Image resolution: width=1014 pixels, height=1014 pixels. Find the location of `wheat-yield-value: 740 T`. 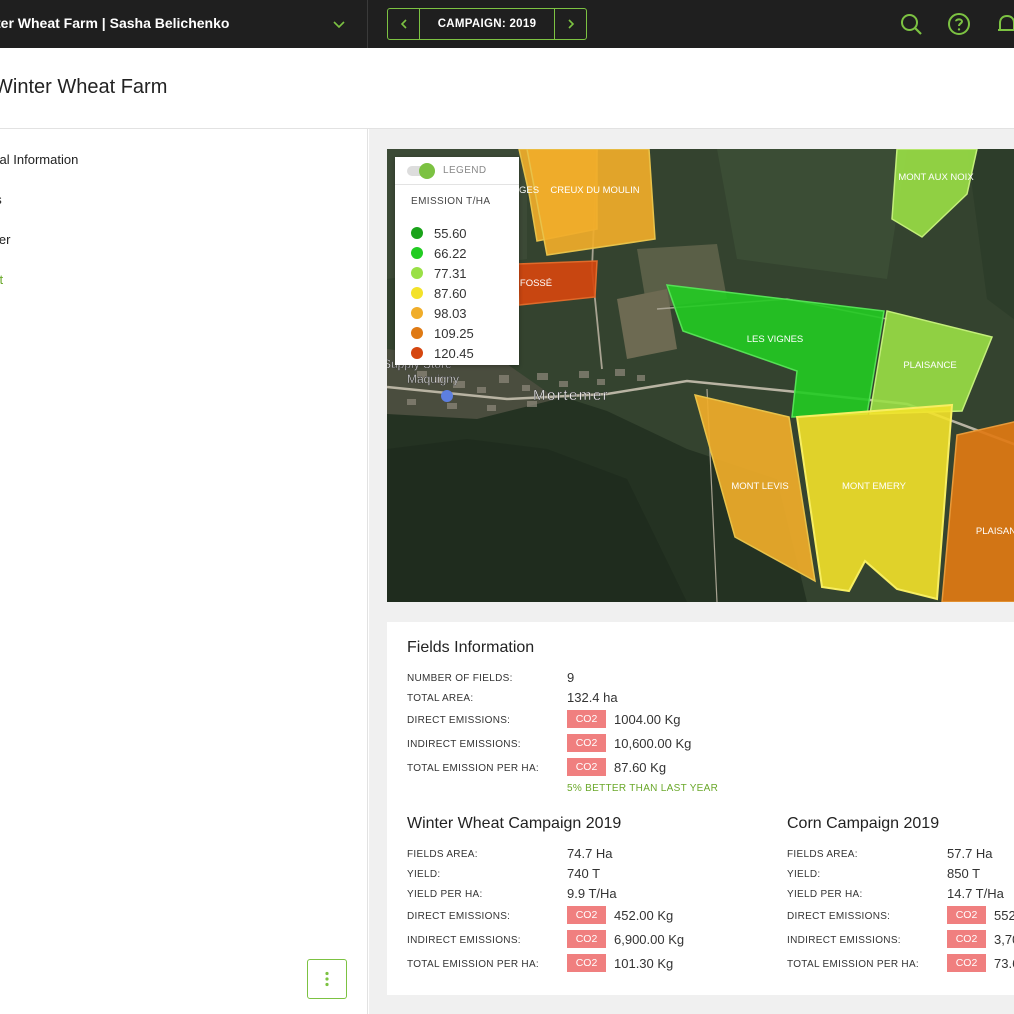

wheat-yield-value: 740 T is located at coordinates (584, 873).